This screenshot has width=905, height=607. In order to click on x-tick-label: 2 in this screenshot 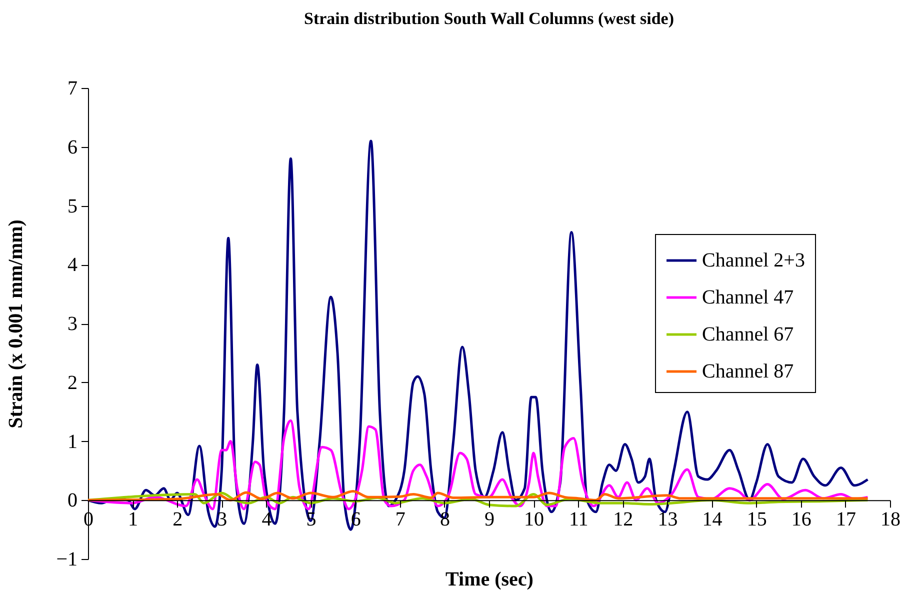, I will do `click(177, 519)`.